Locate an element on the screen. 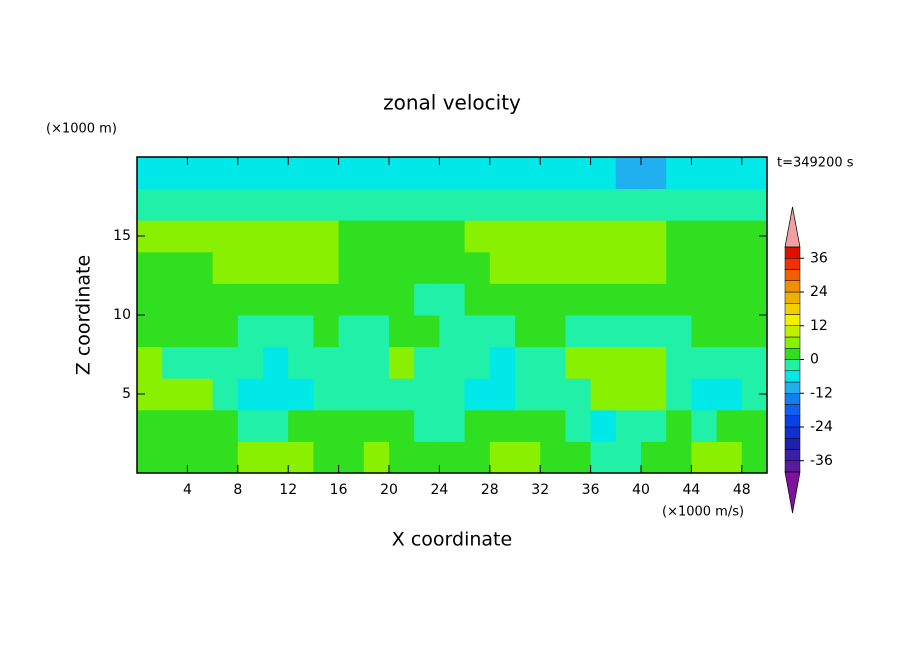  y-tick-label: 10 is located at coordinates (122, 315).